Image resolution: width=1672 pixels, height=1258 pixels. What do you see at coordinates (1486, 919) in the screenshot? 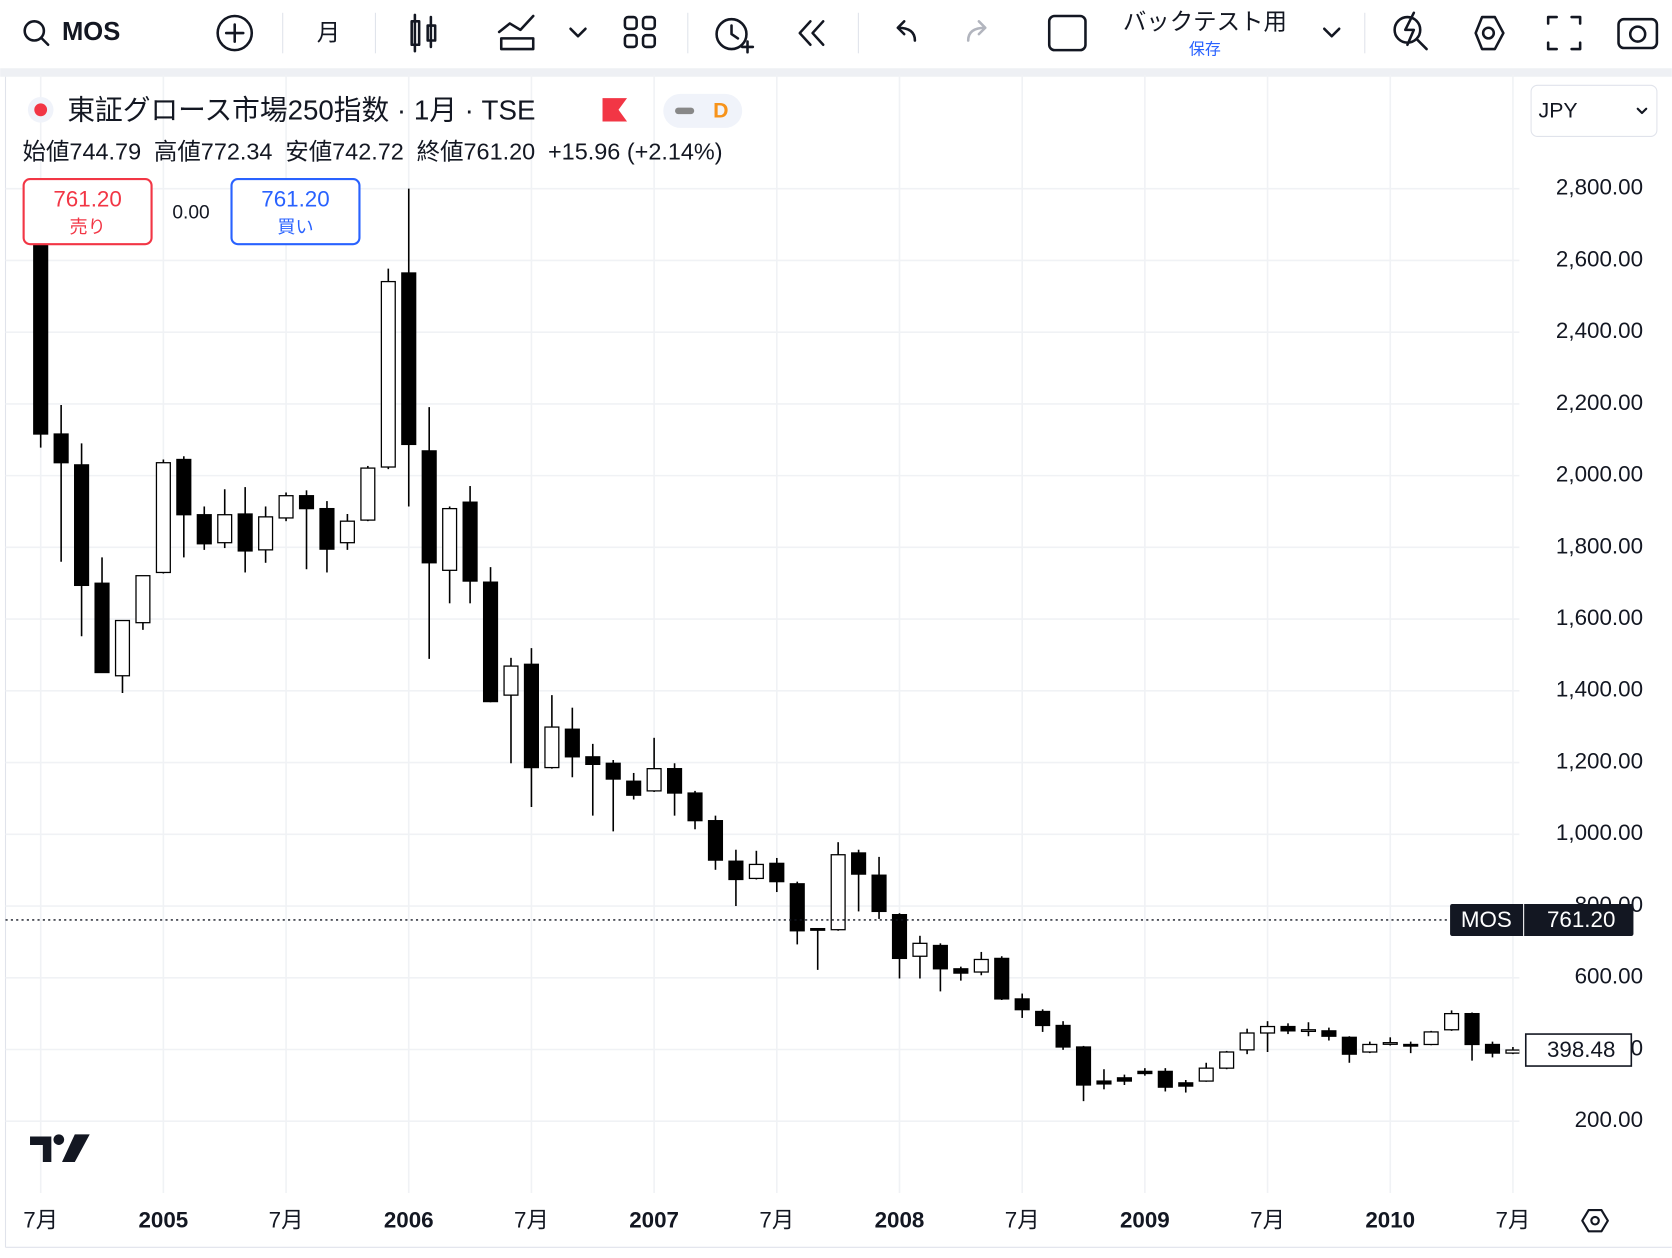
I see `last-price-symbol: MOS` at bounding box center [1486, 919].